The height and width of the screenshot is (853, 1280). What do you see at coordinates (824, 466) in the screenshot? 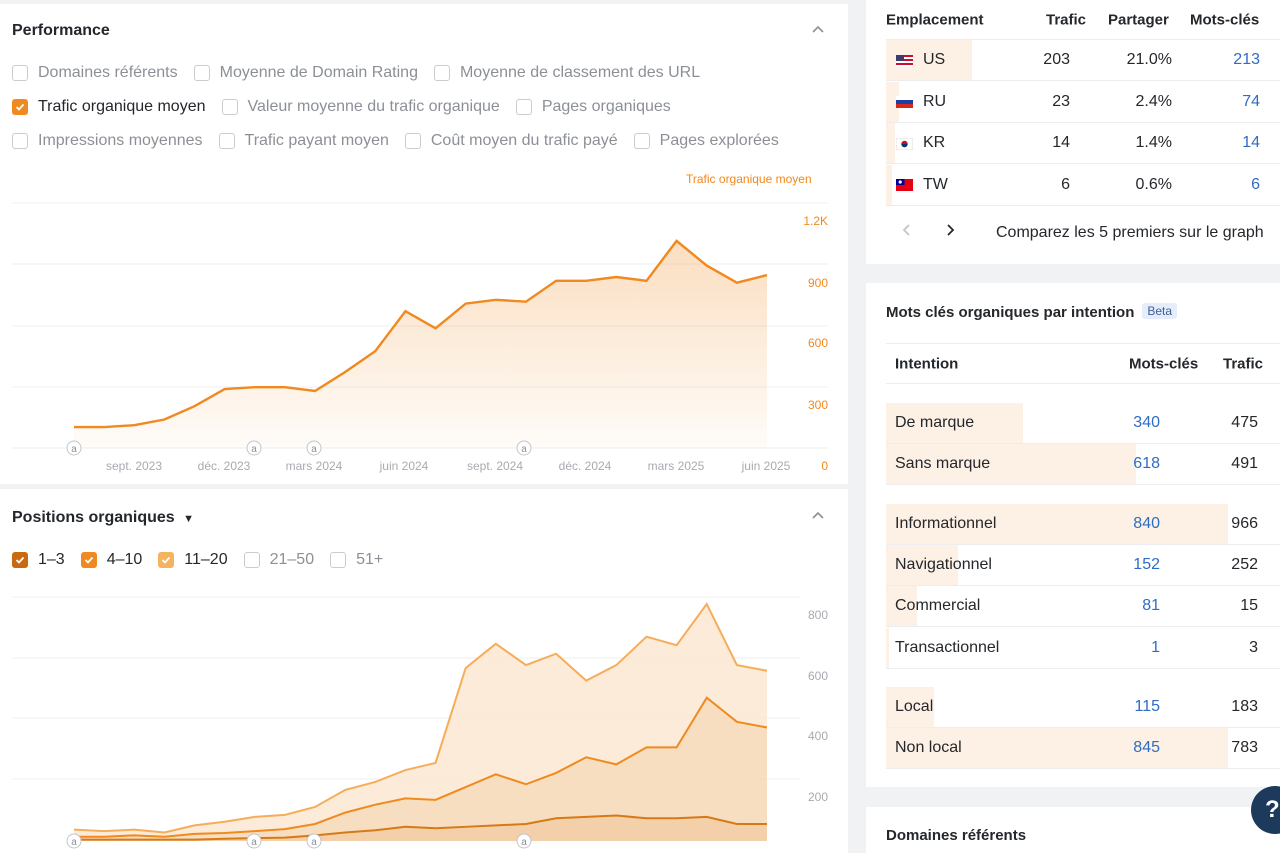
I see `y-tick-label: 0` at bounding box center [824, 466].